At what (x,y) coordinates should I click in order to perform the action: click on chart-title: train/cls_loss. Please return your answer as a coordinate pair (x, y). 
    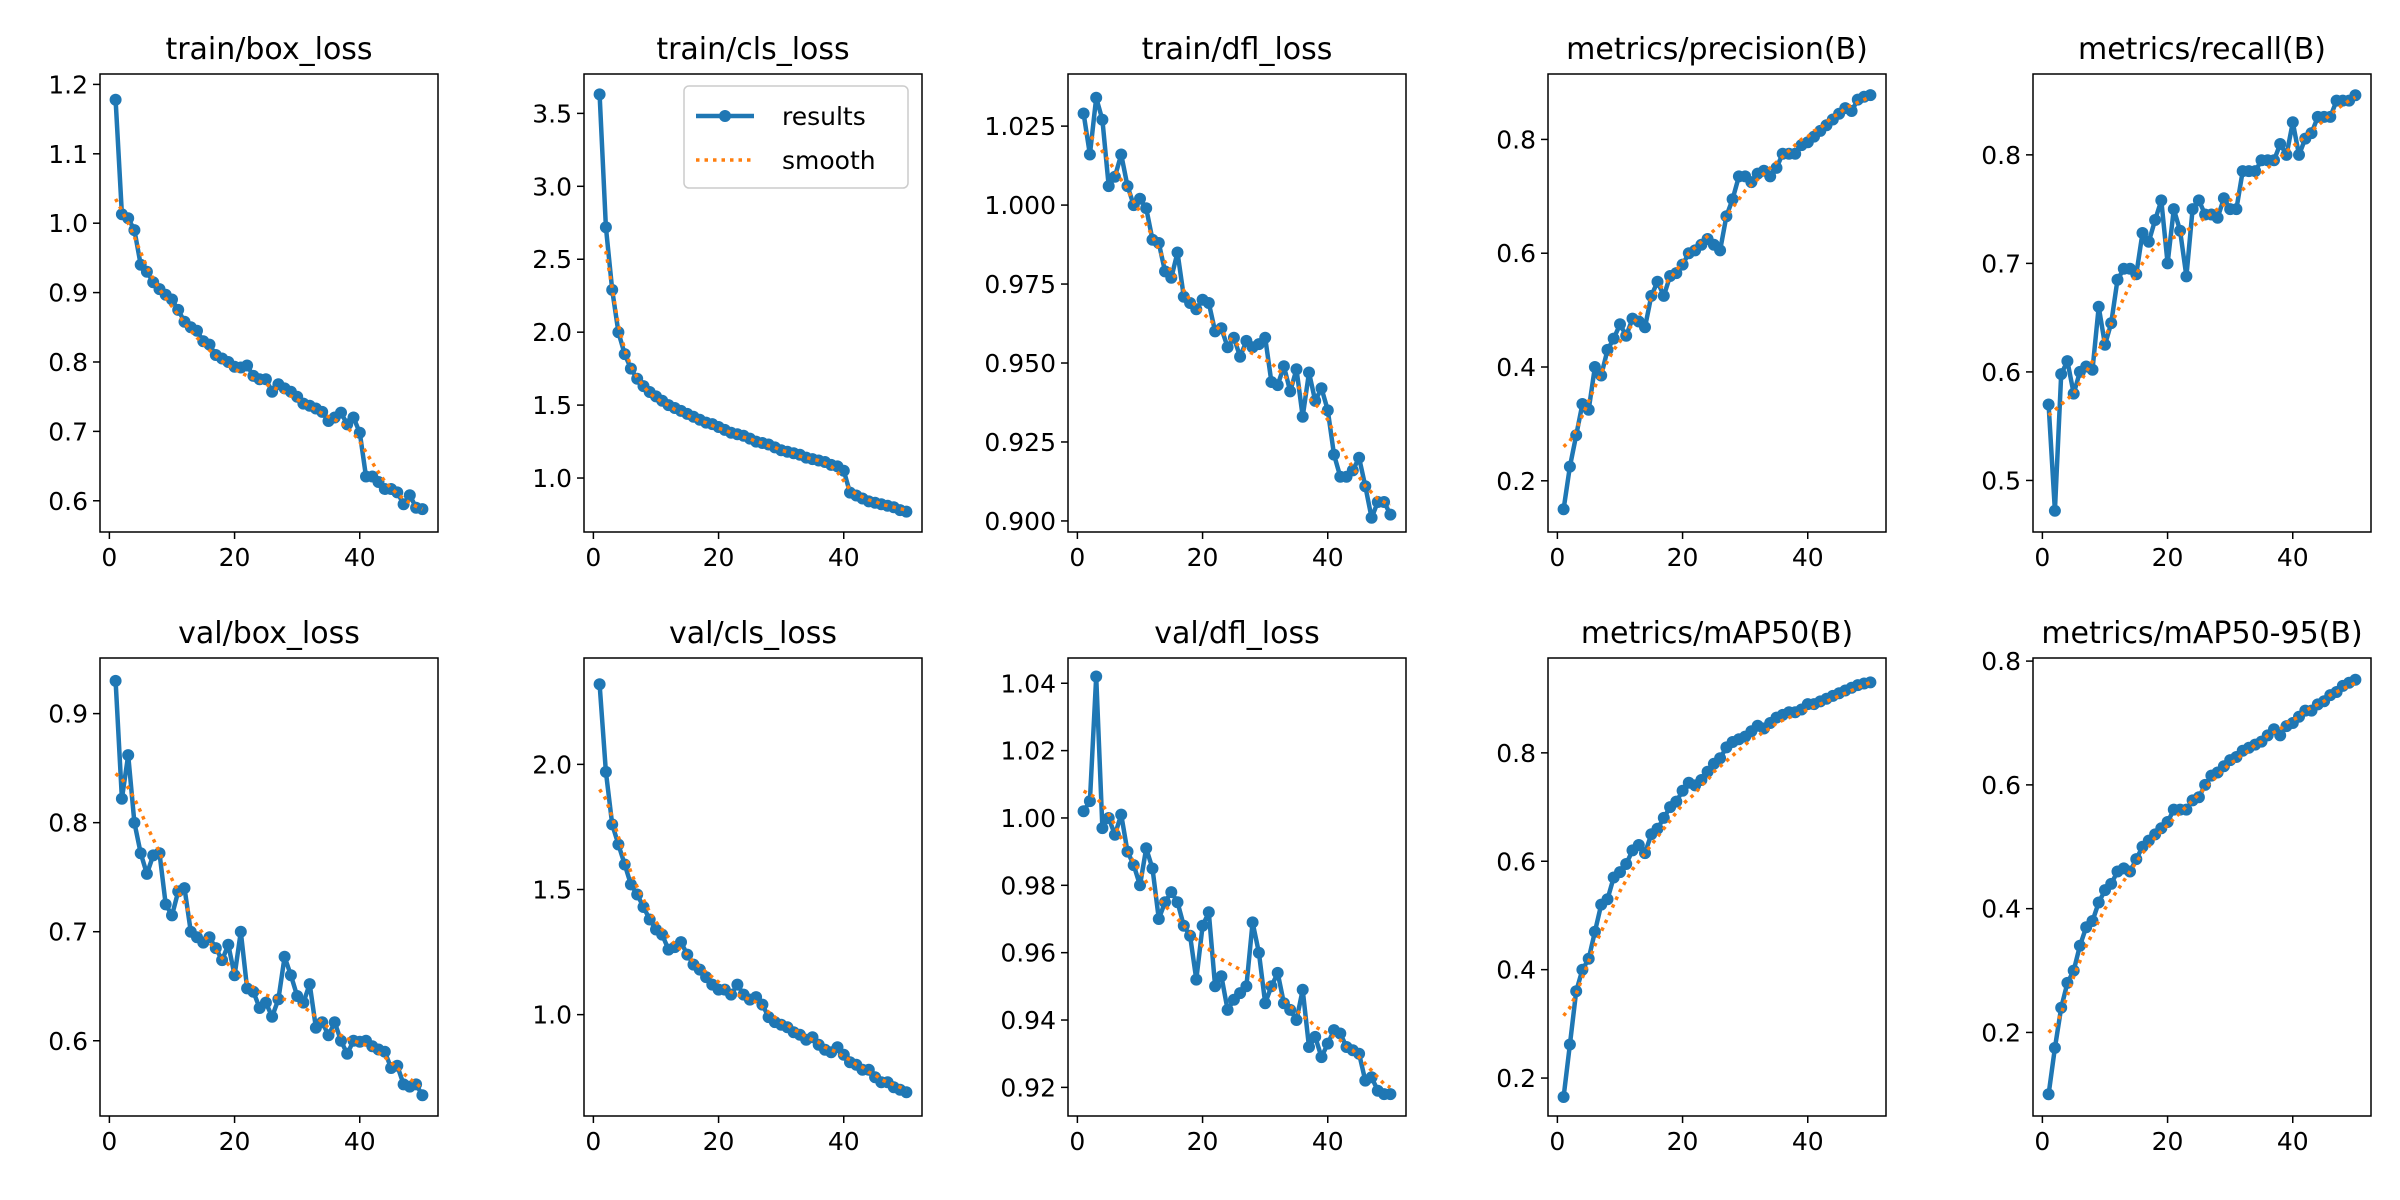
    Looking at the image, I should click on (752, 49).